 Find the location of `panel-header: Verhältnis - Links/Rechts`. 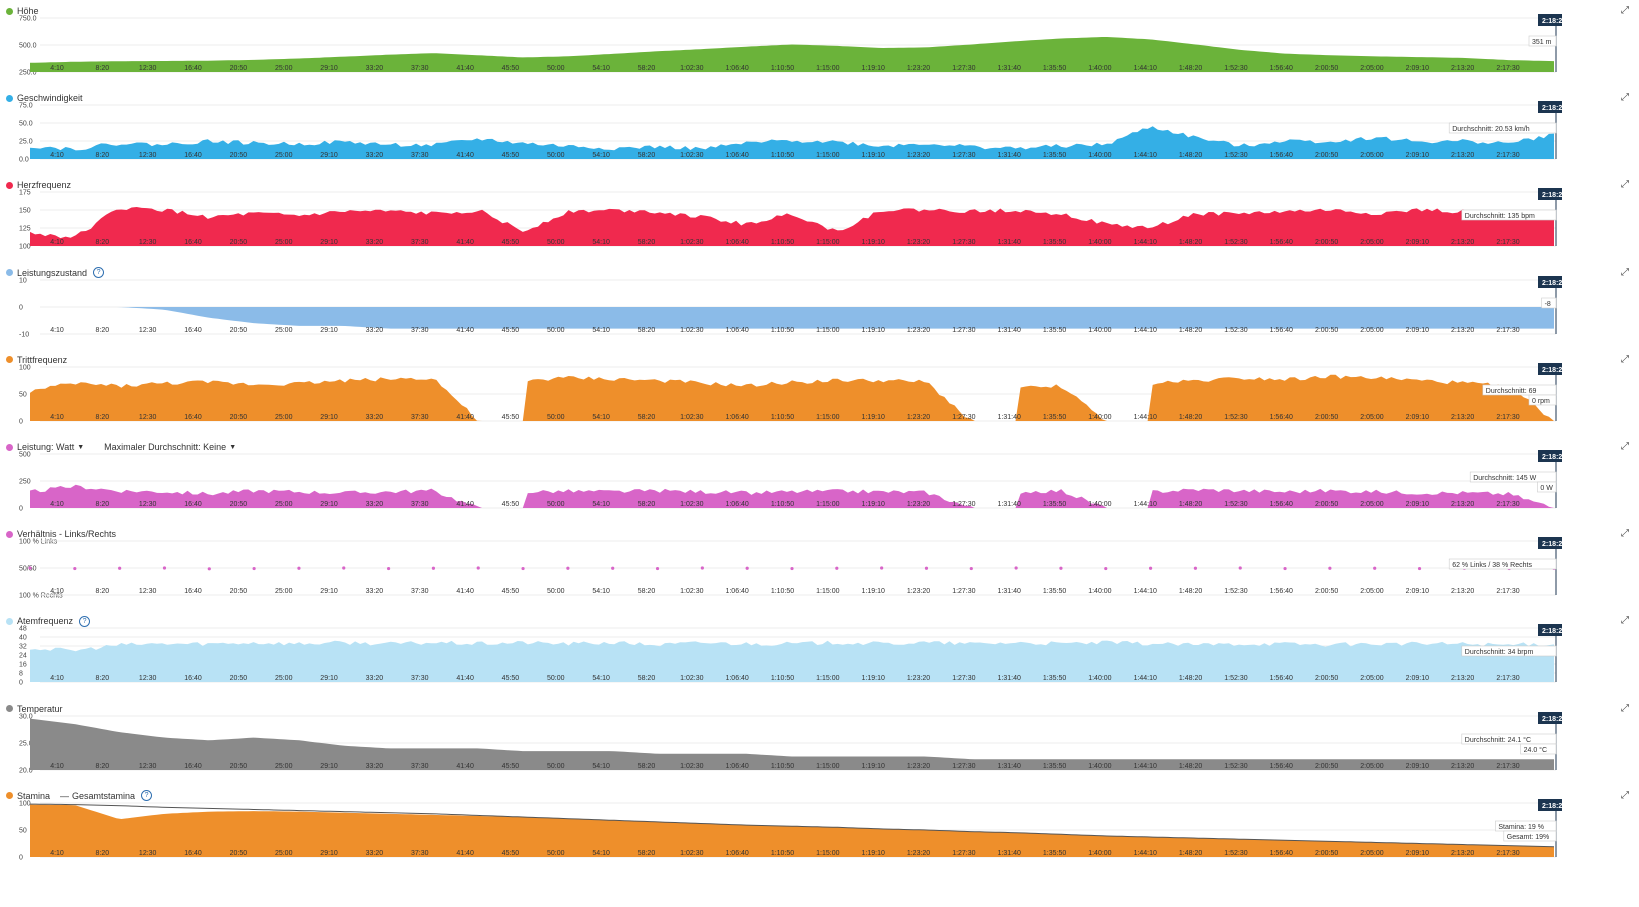

panel-header: Verhältnis - Links/Rechts is located at coordinates (61, 534).